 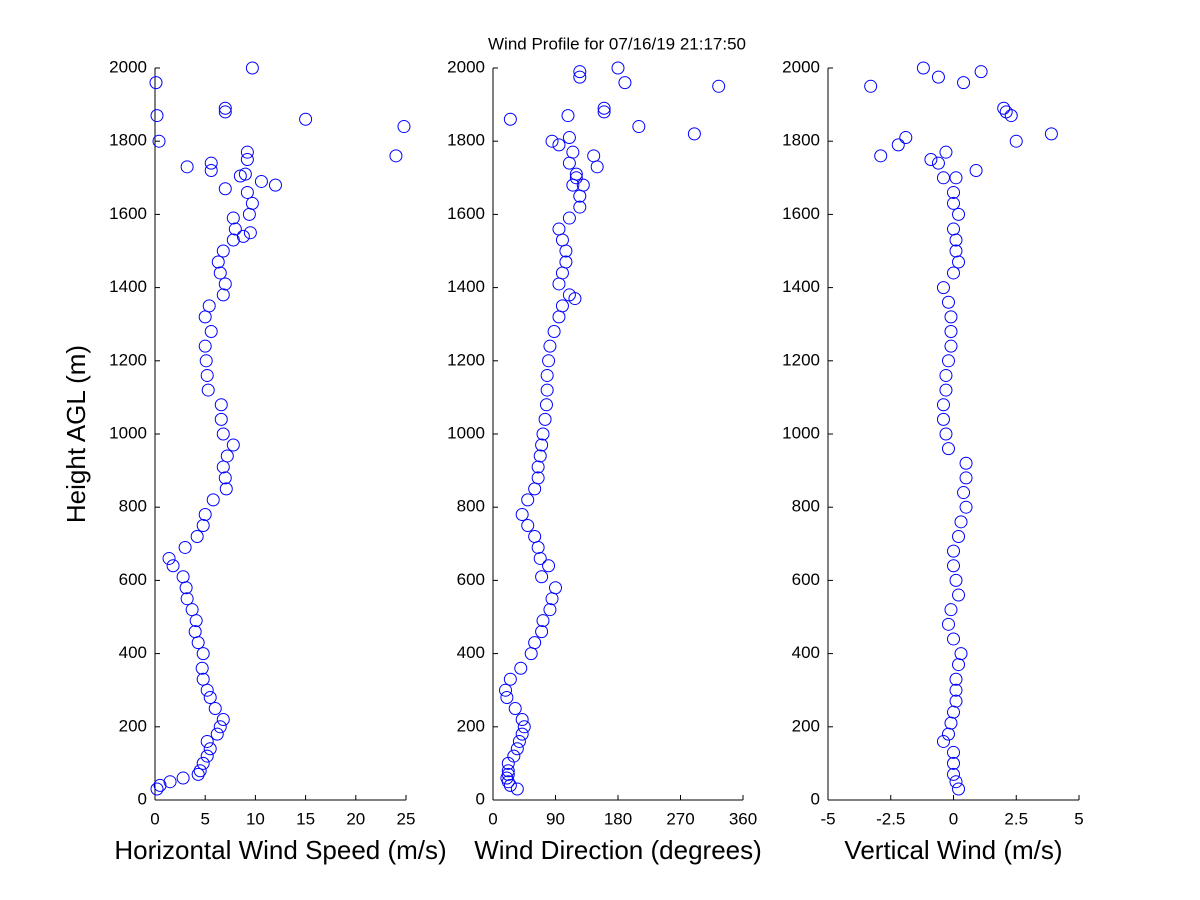 I want to click on x-axis-label: Horizontal Wind Speed (m/s), so click(x=280, y=850).